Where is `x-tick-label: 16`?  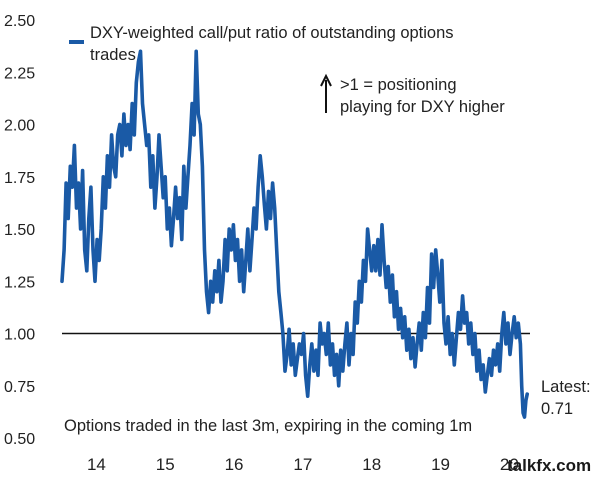 x-tick-label: 16 is located at coordinates (234, 464).